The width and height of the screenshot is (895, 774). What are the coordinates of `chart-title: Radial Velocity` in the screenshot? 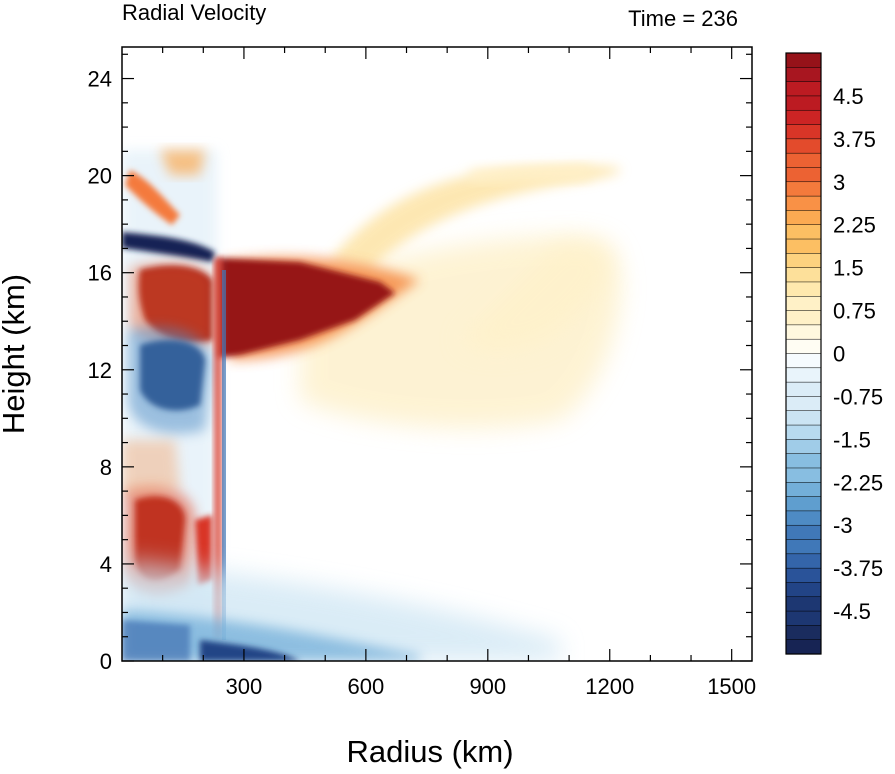 It's located at (194, 12).